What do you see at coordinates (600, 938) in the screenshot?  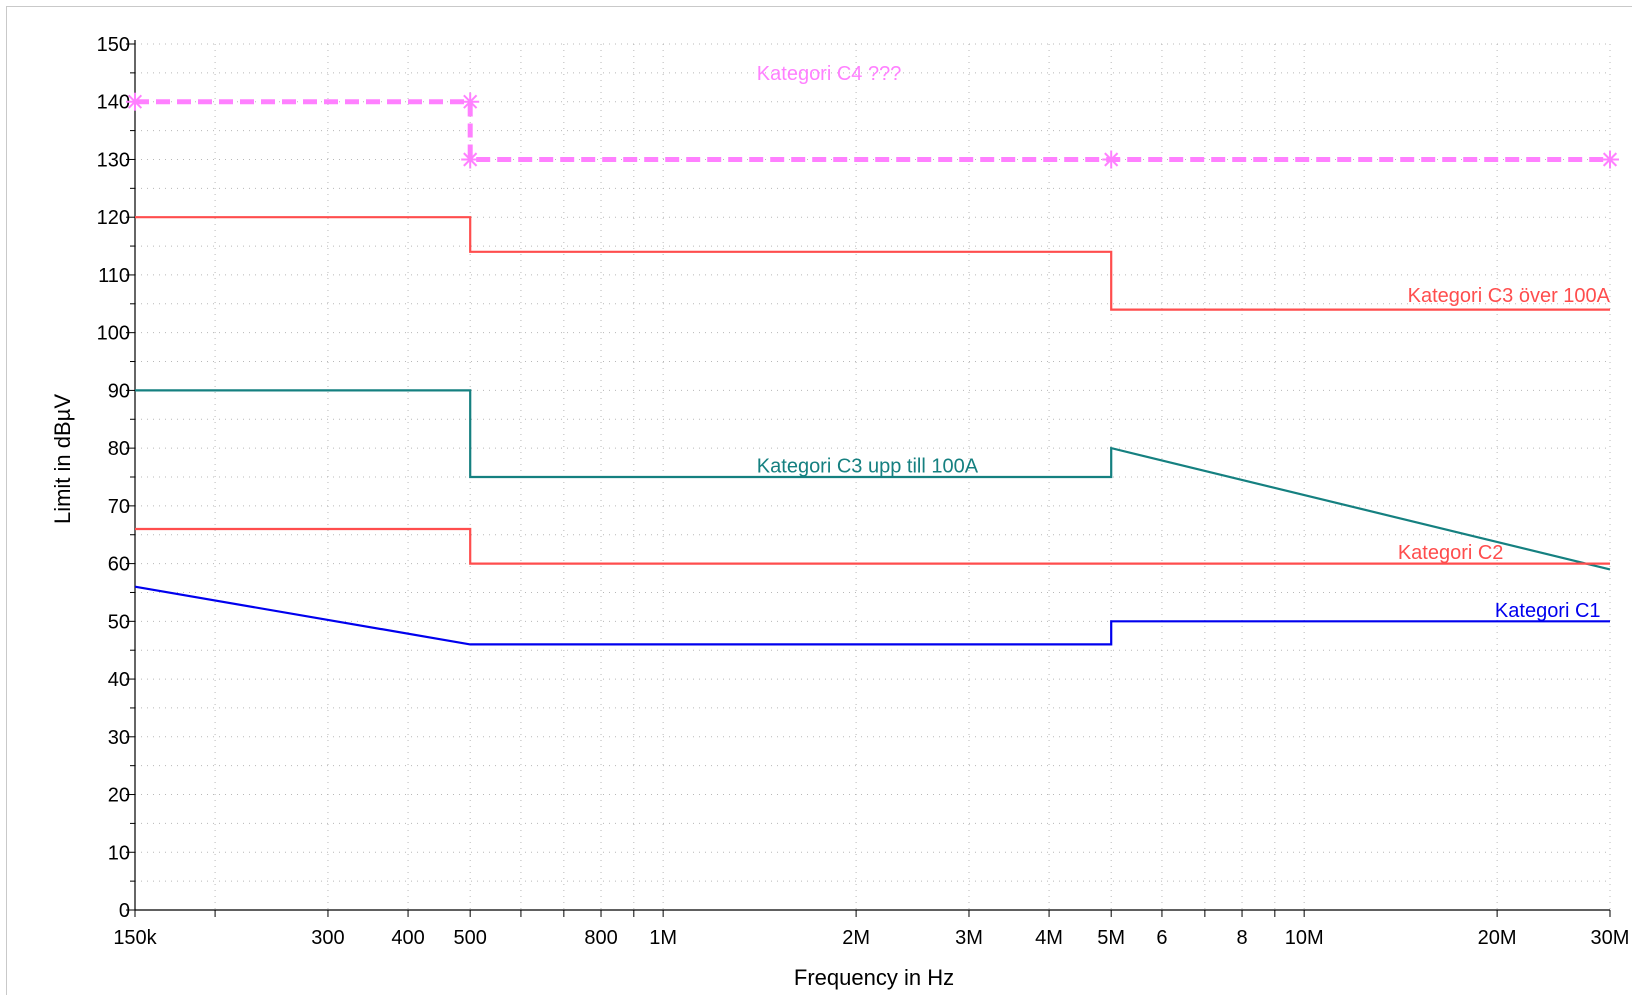 I see `x-tick-label: 800` at bounding box center [600, 938].